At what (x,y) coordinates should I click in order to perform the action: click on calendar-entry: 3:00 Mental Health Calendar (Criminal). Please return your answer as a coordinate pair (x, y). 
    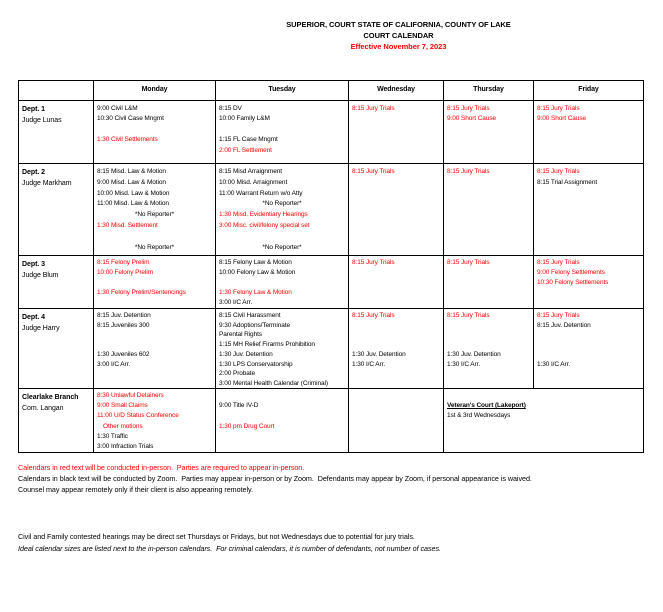
    Looking at the image, I should click on (273, 383).